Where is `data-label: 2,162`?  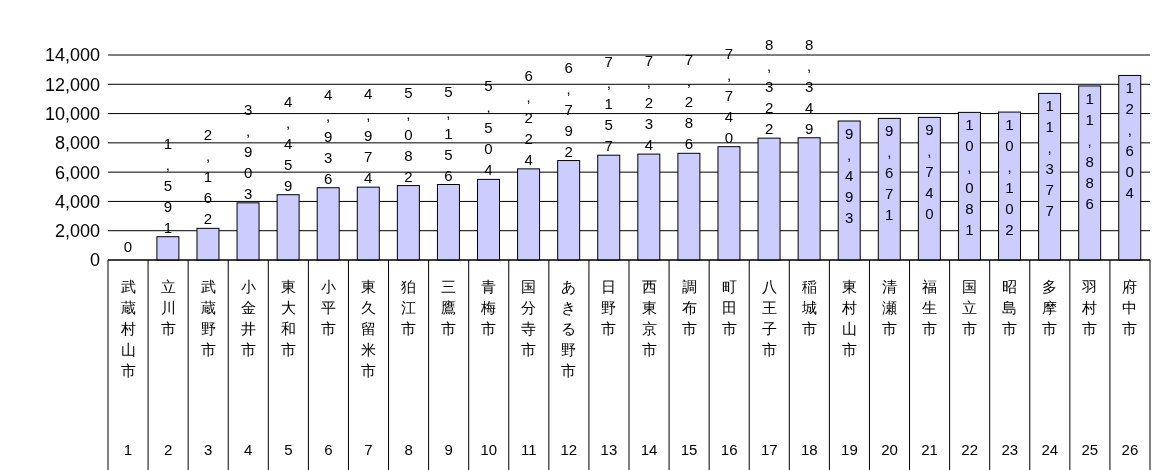 data-label: 2,162 is located at coordinates (208, 179).